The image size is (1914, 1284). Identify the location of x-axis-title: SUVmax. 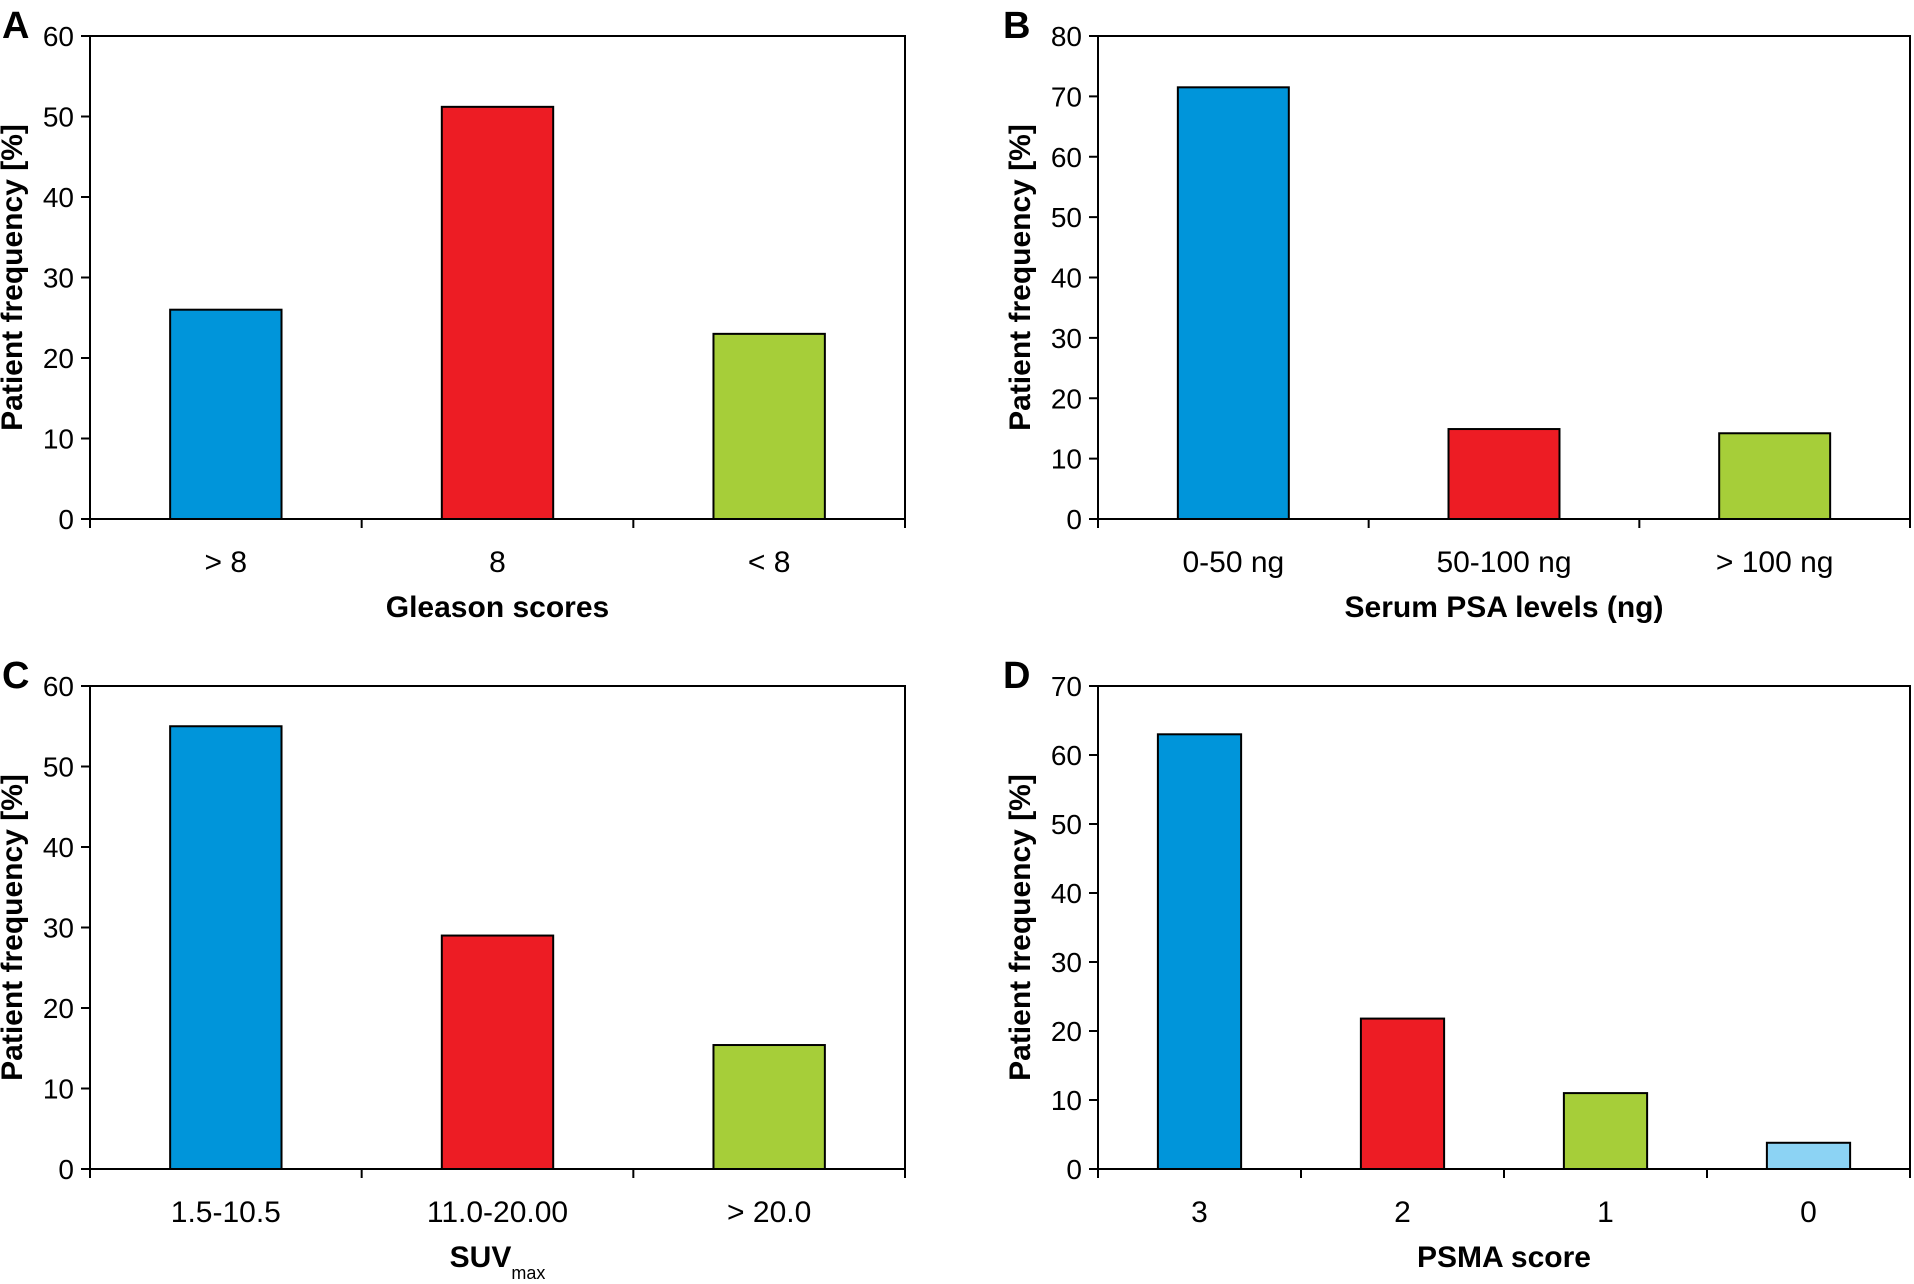
(498, 1262).